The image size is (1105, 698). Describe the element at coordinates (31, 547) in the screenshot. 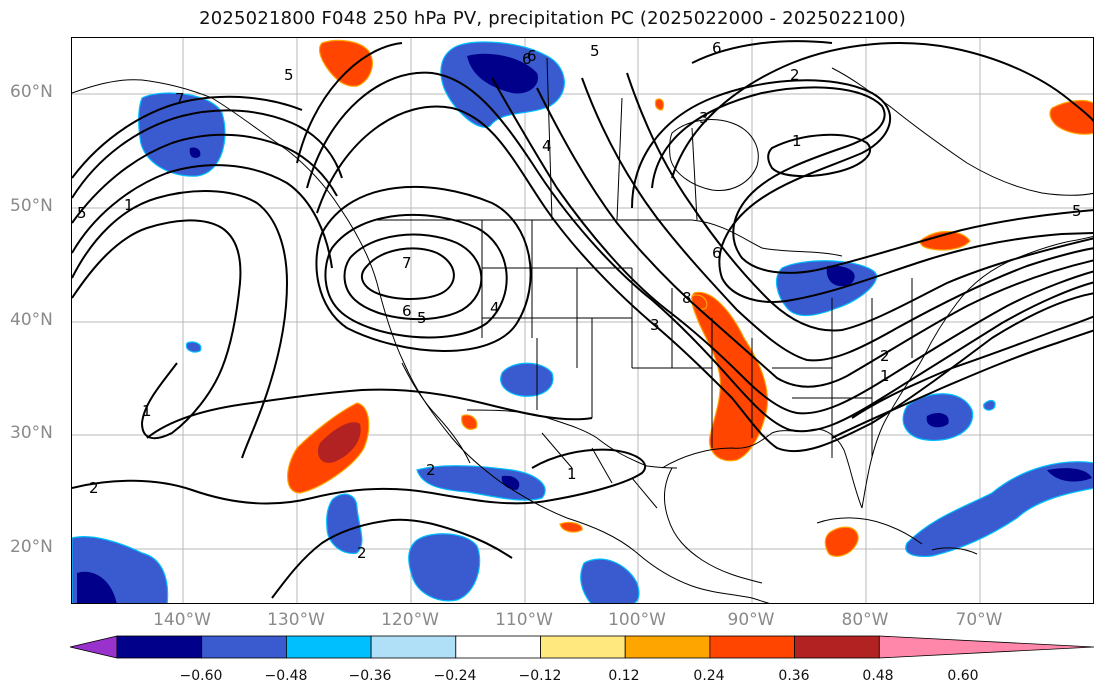

I see `lat-label-20n: 20°N` at that location.